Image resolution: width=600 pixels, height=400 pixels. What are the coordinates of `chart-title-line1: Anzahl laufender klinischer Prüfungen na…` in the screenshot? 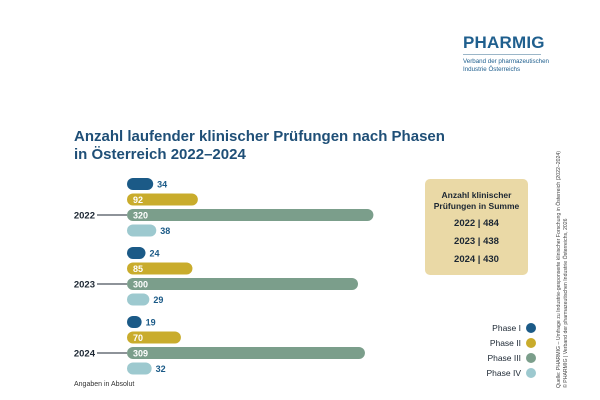 It's located at (259, 136).